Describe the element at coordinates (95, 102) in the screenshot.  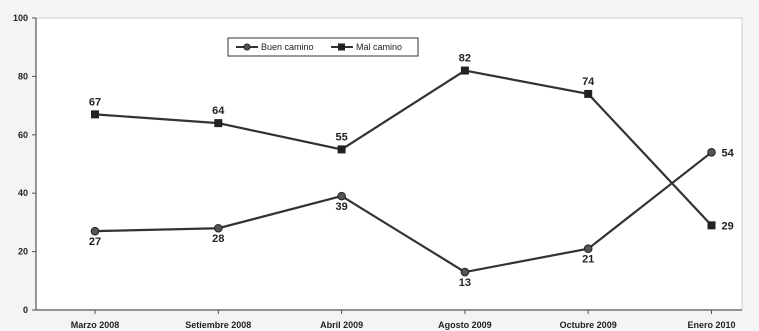
I see `data-label: 67` at that location.